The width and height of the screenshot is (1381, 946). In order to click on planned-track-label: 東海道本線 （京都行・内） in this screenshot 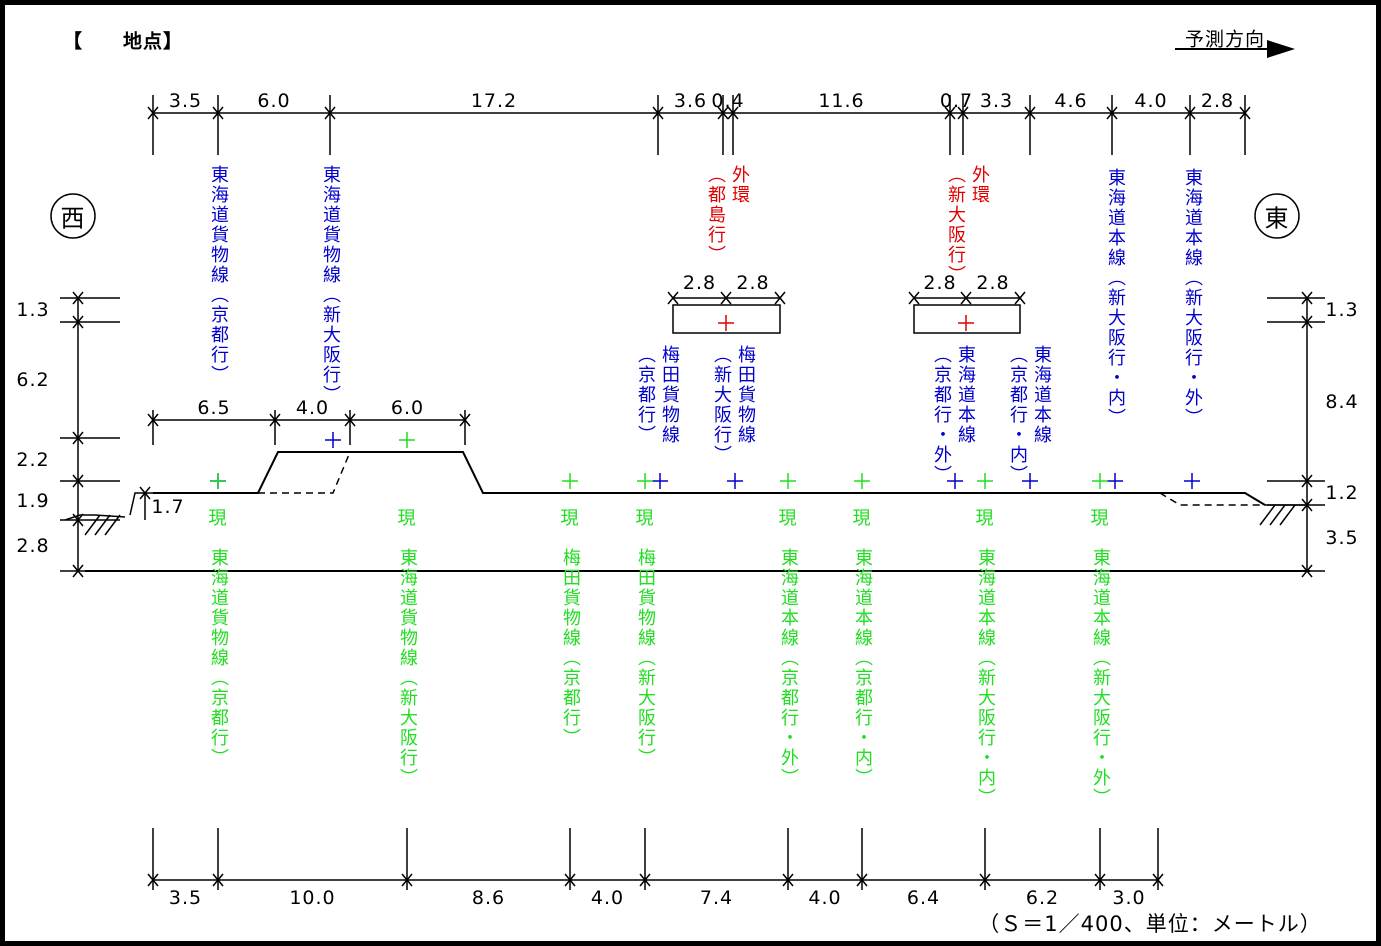, I will do `click(1029, 415)`.